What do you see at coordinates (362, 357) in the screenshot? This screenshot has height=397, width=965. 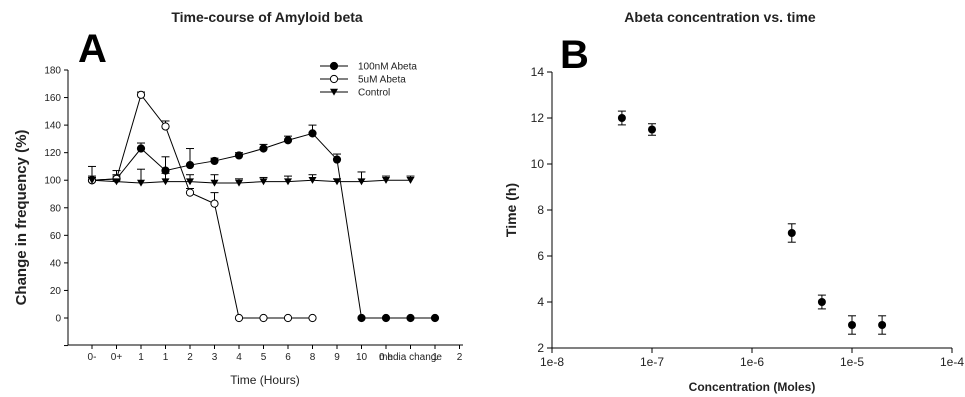 I see `x-tick-label-a: 10` at bounding box center [362, 357].